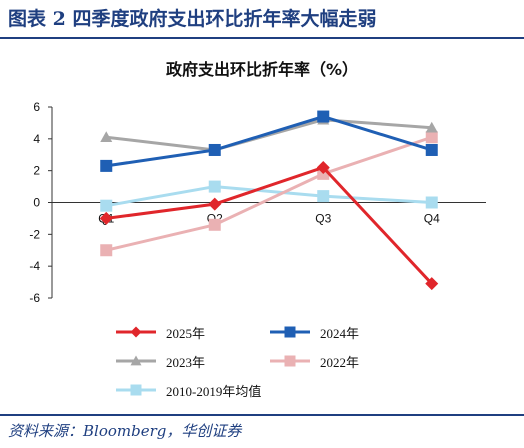 This screenshot has height=448, width=524. Describe the element at coordinates (36, 107) in the screenshot. I see `y-tick-label: 6` at that location.